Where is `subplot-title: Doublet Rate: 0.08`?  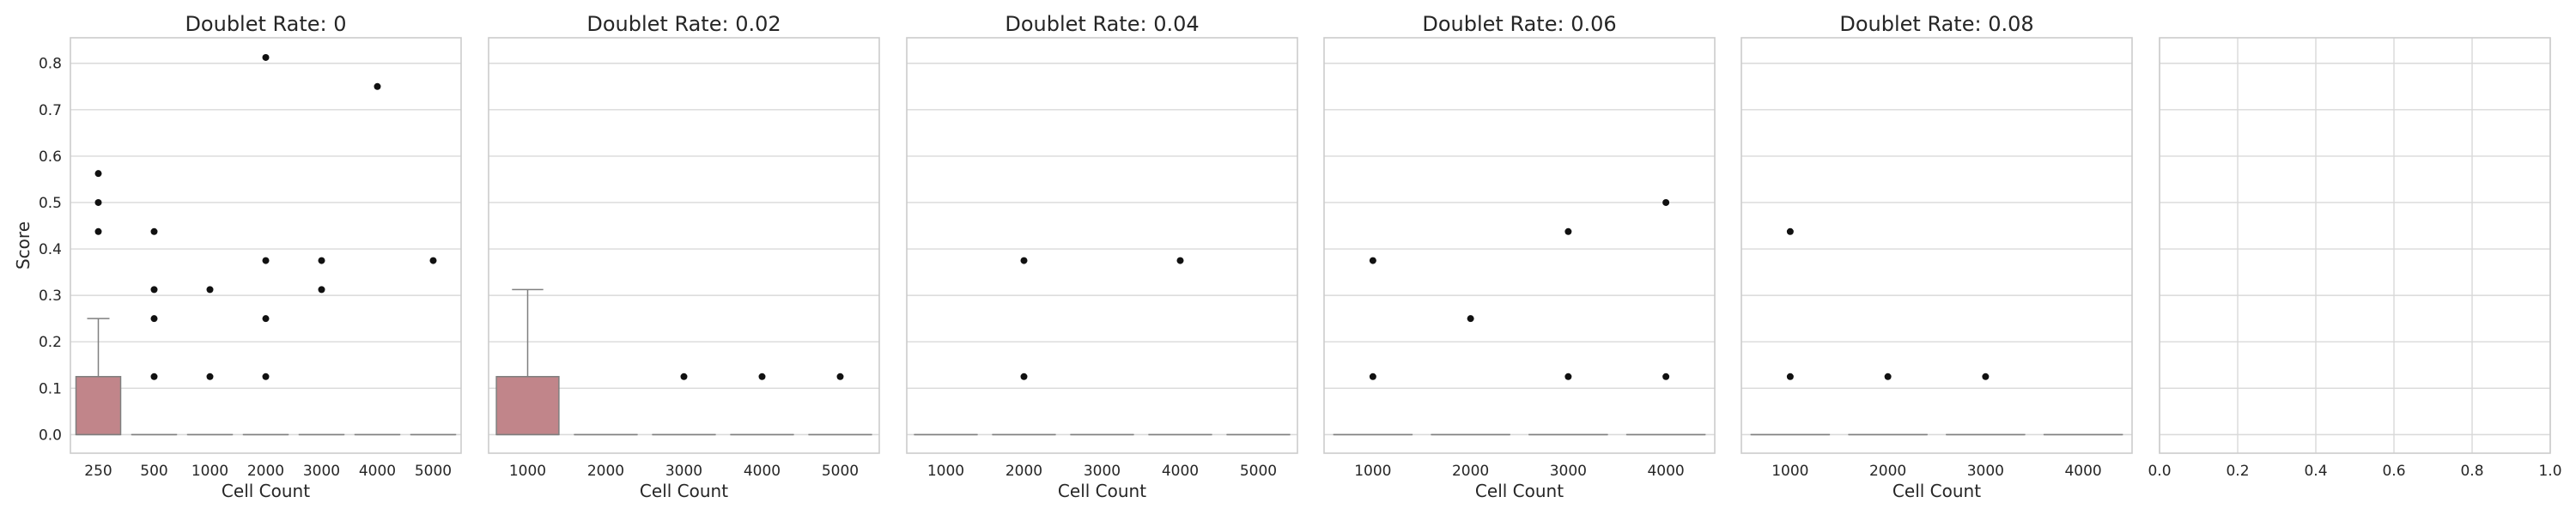
subplot-title: Doublet Rate: 0.08 is located at coordinates (1936, 24).